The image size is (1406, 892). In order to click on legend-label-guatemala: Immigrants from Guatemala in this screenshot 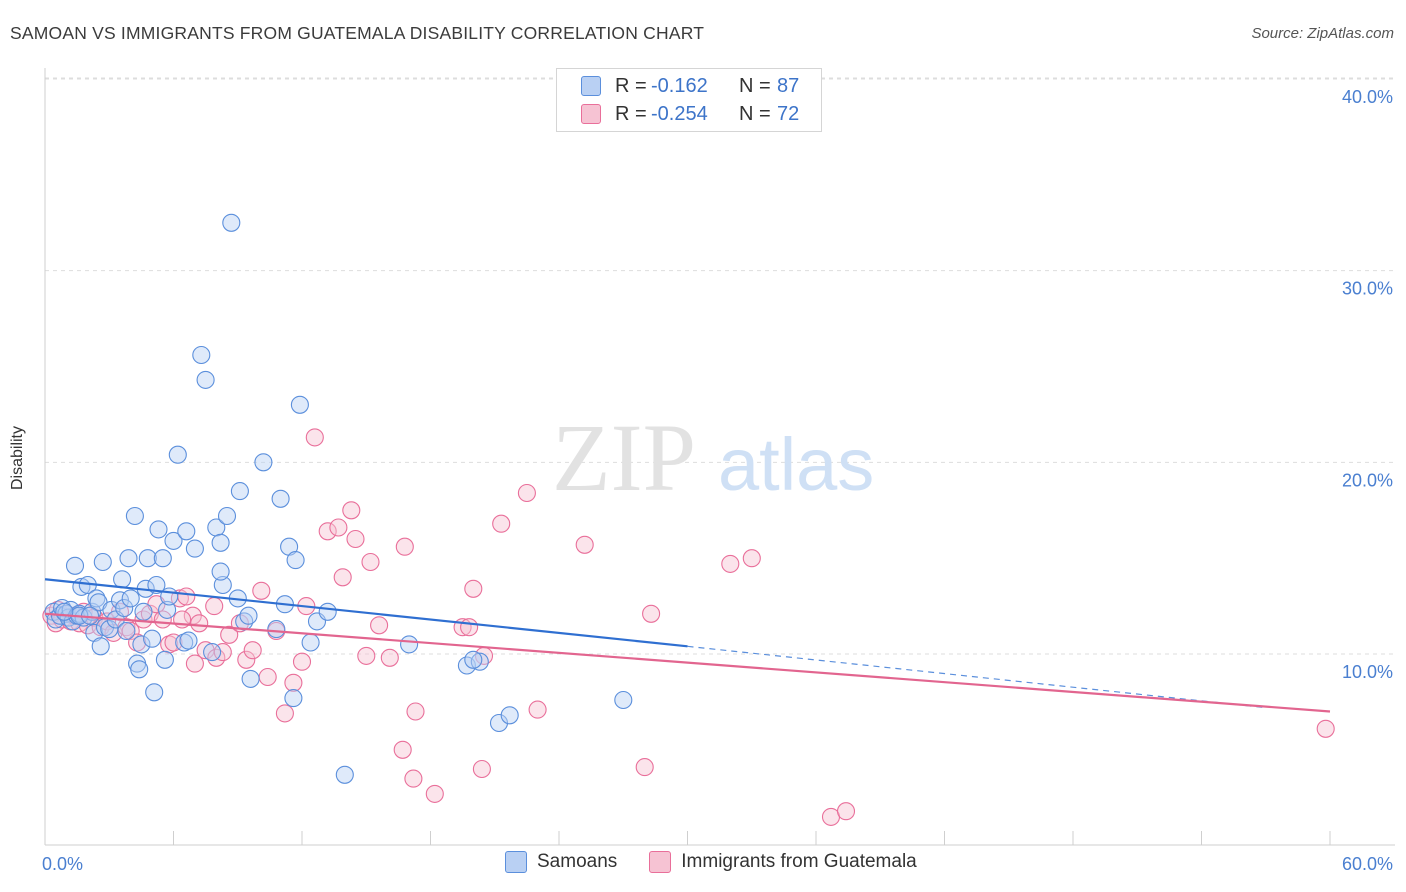, I will do `click(799, 861)`.